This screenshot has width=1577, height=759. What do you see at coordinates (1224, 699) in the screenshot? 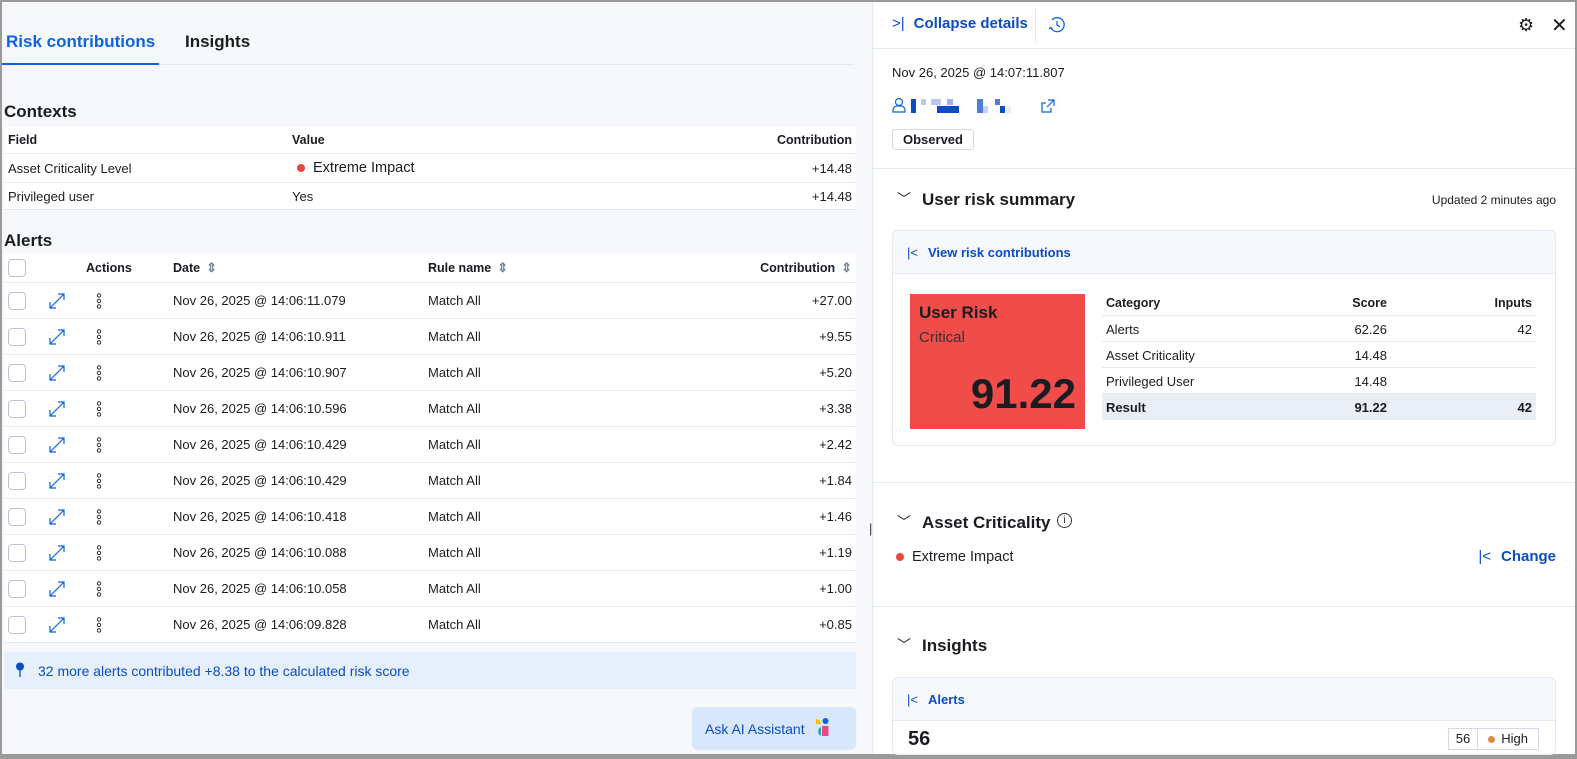
I see `alerts-link: |< Alerts` at bounding box center [1224, 699].